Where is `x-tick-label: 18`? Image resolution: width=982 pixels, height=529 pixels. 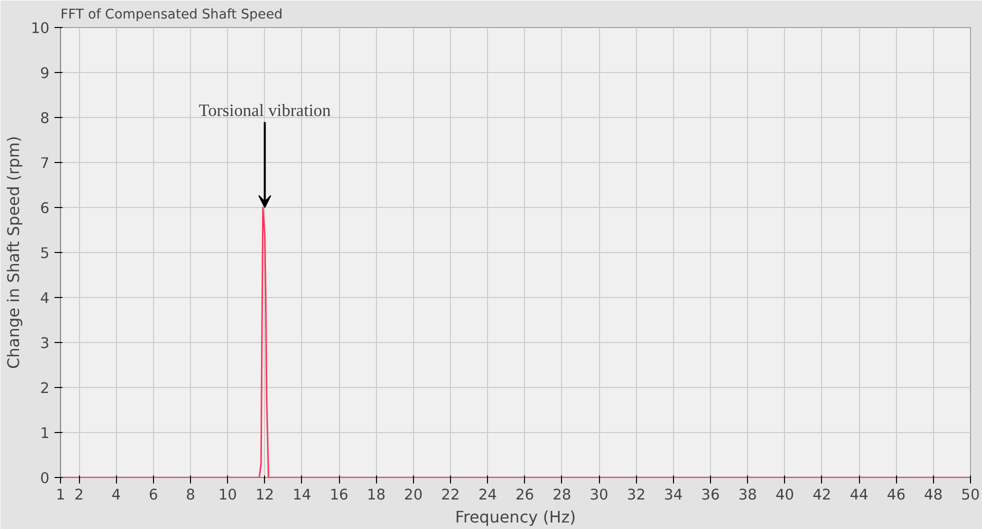
x-tick-label: 18 is located at coordinates (376, 495).